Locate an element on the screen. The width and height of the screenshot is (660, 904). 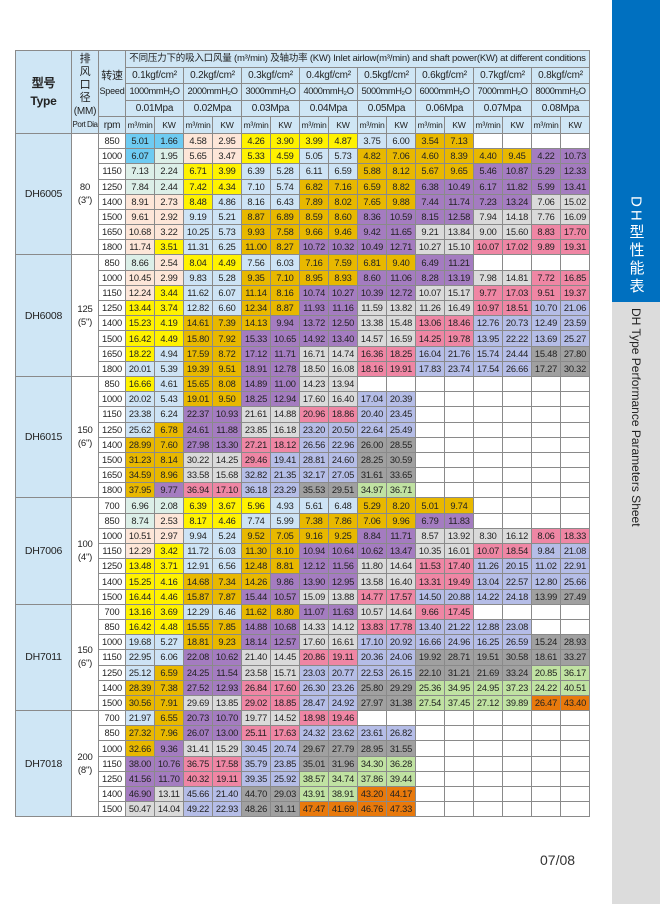
power-cell: 18.85 is located at coordinates (285, 703).